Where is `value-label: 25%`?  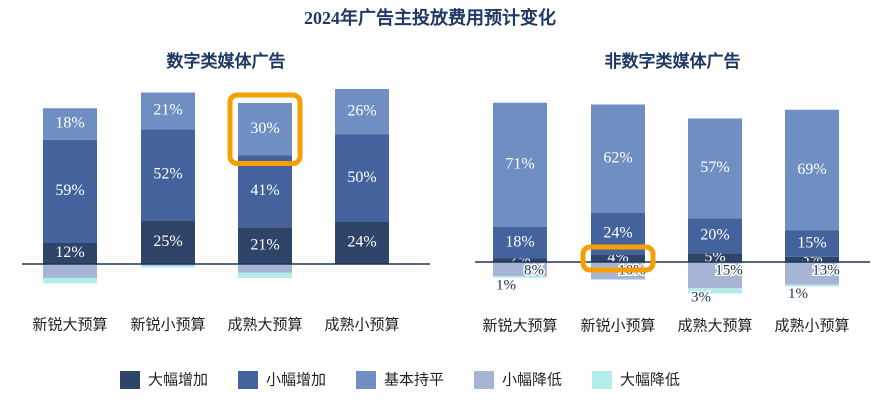 value-label: 25% is located at coordinates (167, 241).